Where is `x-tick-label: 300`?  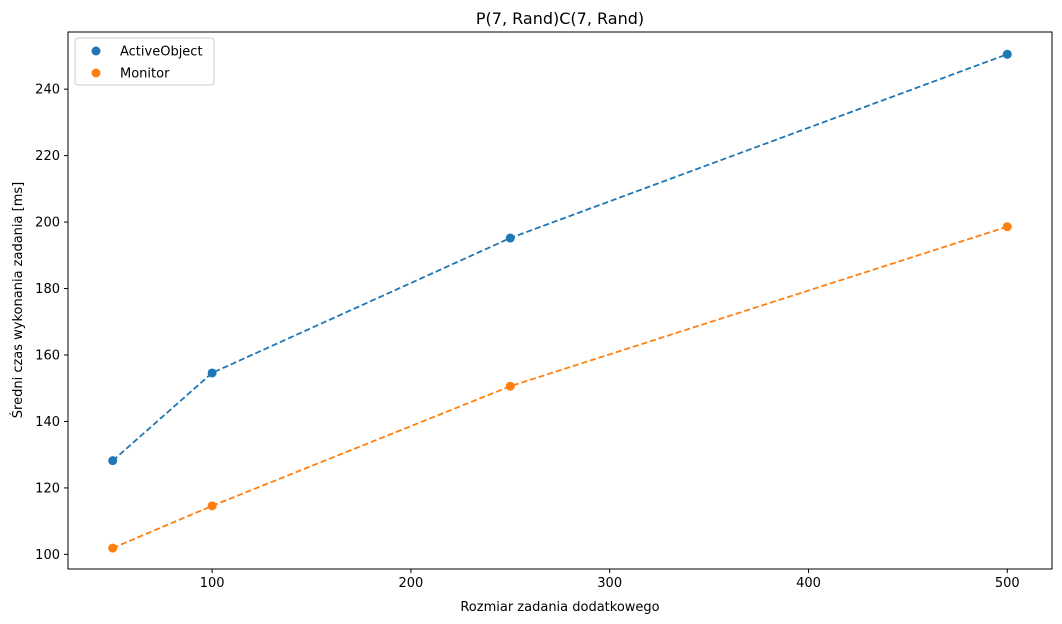
x-tick-label: 300 is located at coordinates (609, 583).